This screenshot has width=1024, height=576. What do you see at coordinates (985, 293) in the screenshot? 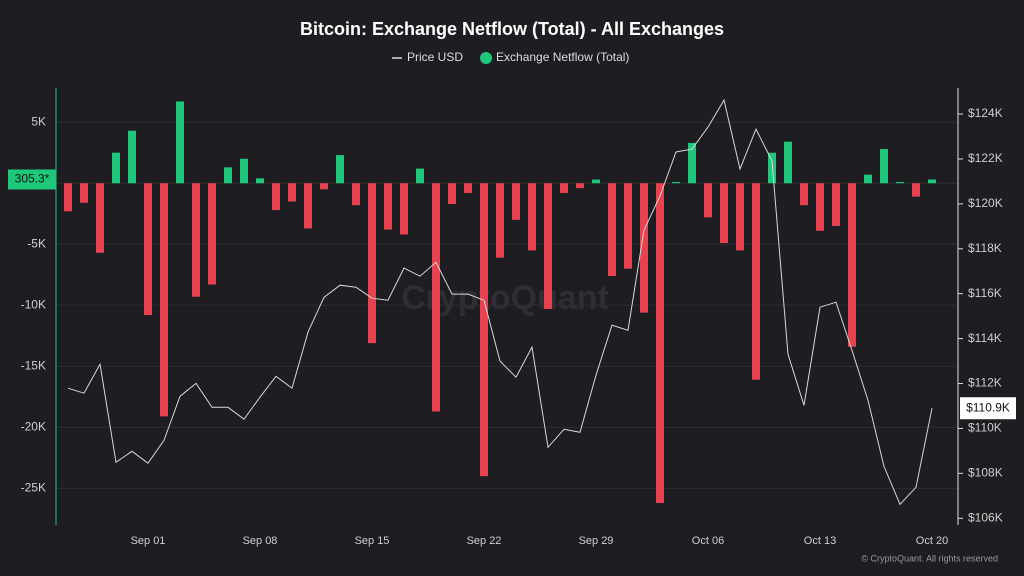
I see `y2-tick-label: $116K` at bounding box center [985, 293].